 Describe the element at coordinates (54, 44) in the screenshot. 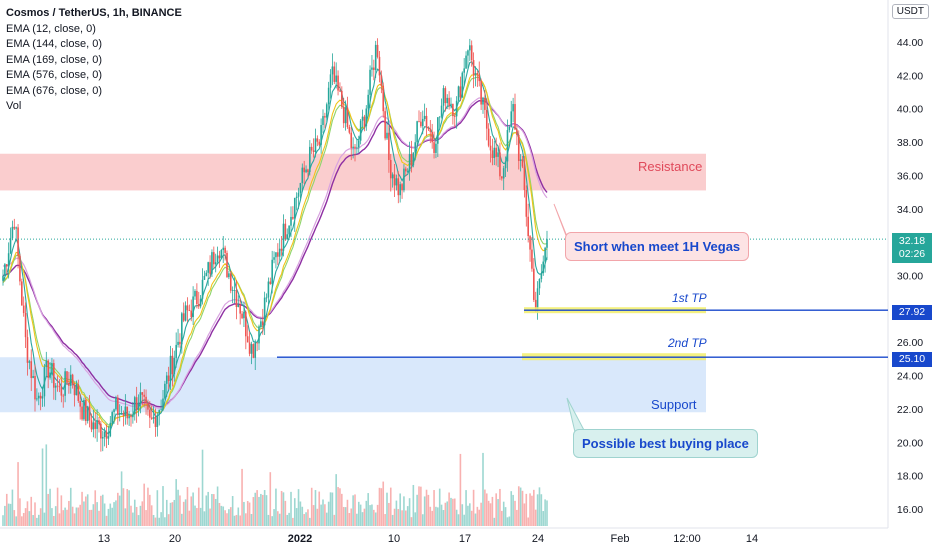

I see `indicator-ema-144: EMA (144, close, 0)` at that location.